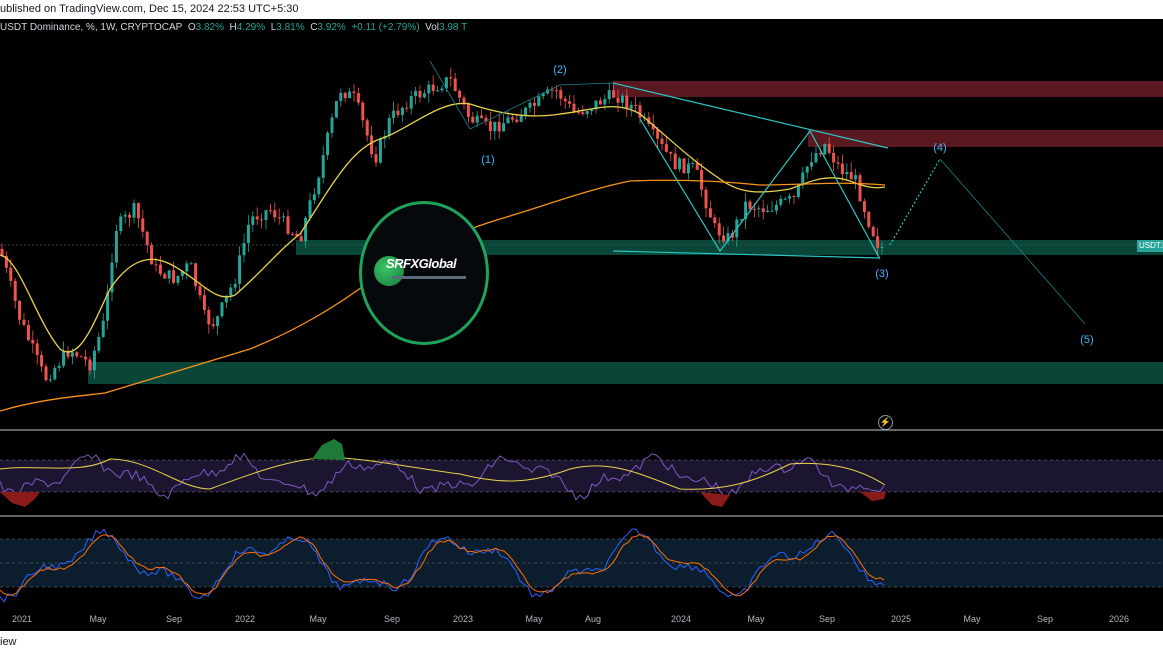  What do you see at coordinates (1150, 246) in the screenshot?
I see `price-tag: USDT.D` at bounding box center [1150, 246].